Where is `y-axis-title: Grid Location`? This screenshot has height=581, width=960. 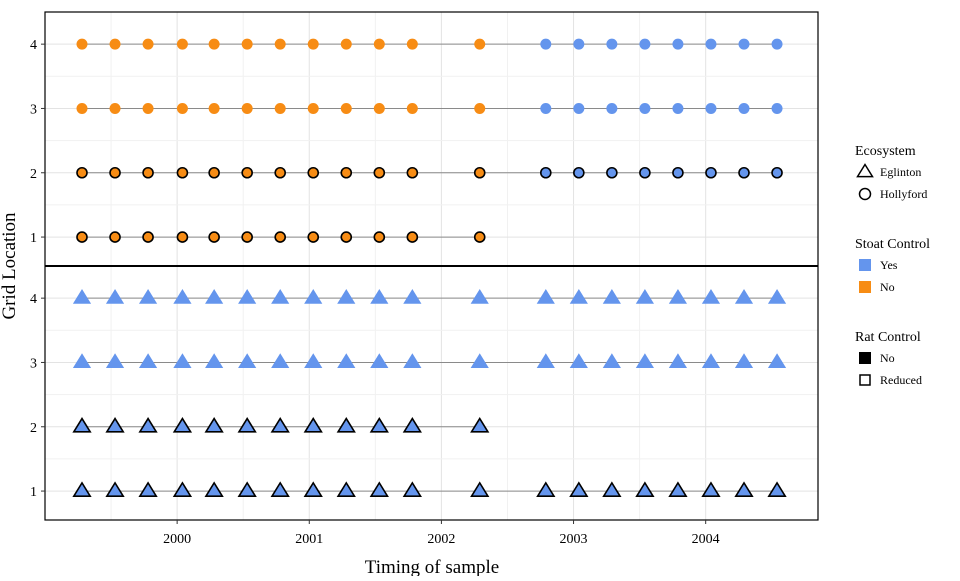 y-axis-title: Grid Location is located at coordinates (10, 266).